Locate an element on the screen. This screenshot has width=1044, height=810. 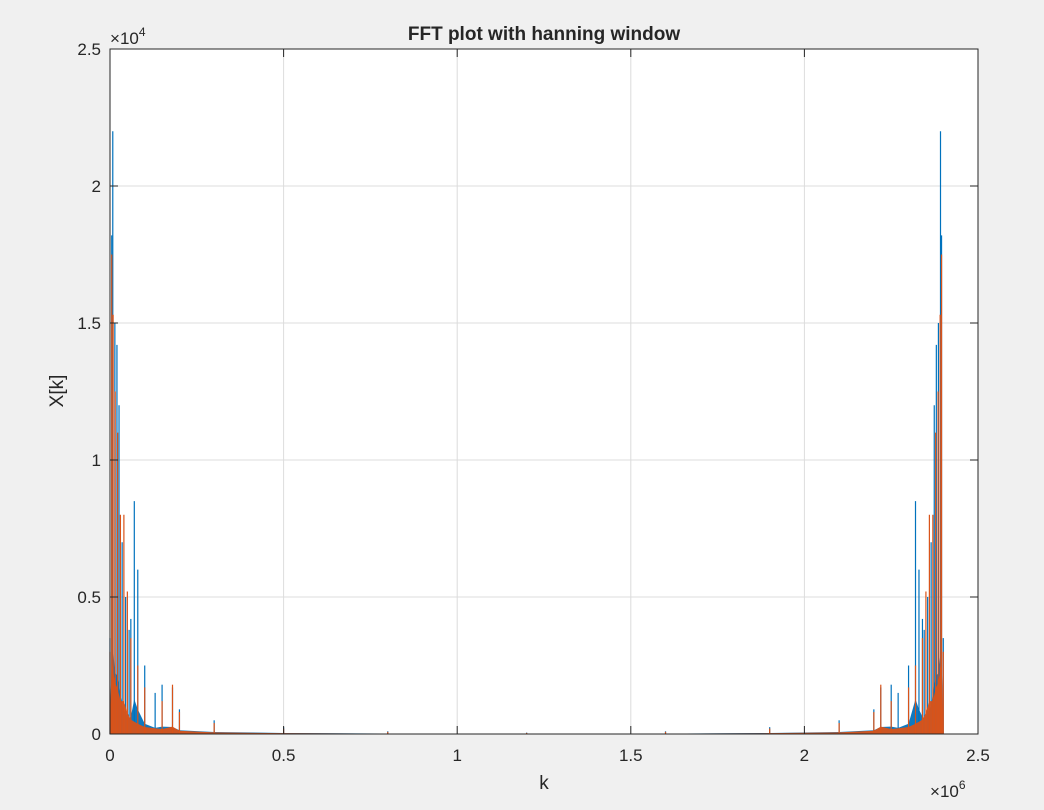
x-exponent-label: ×10⁶ is located at coordinates (948, 789).